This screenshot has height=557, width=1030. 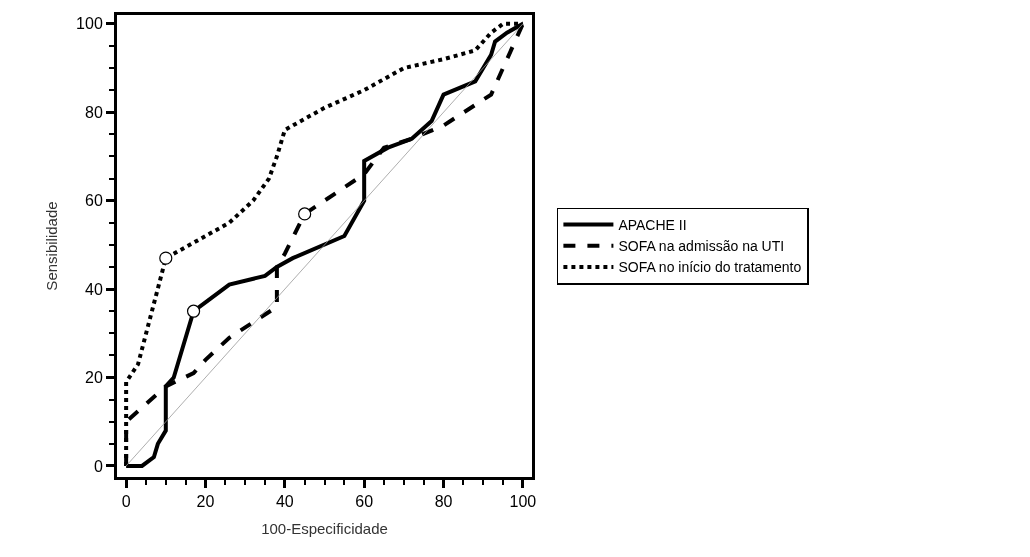 What do you see at coordinates (710, 267) in the screenshot?
I see `legend-label: SOFA no início do tratamento` at bounding box center [710, 267].